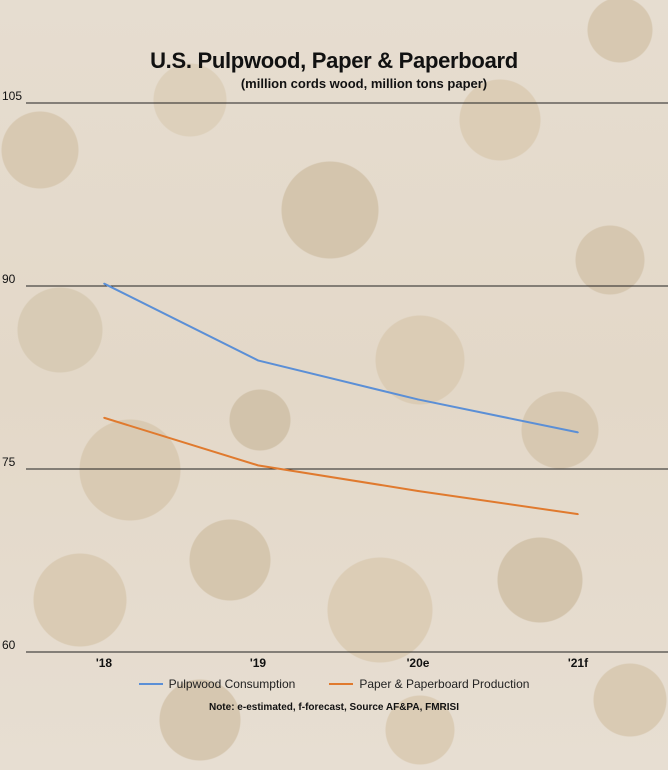  What do you see at coordinates (444, 684) in the screenshot?
I see `legend-label: Paper & Paperboard Production` at bounding box center [444, 684].